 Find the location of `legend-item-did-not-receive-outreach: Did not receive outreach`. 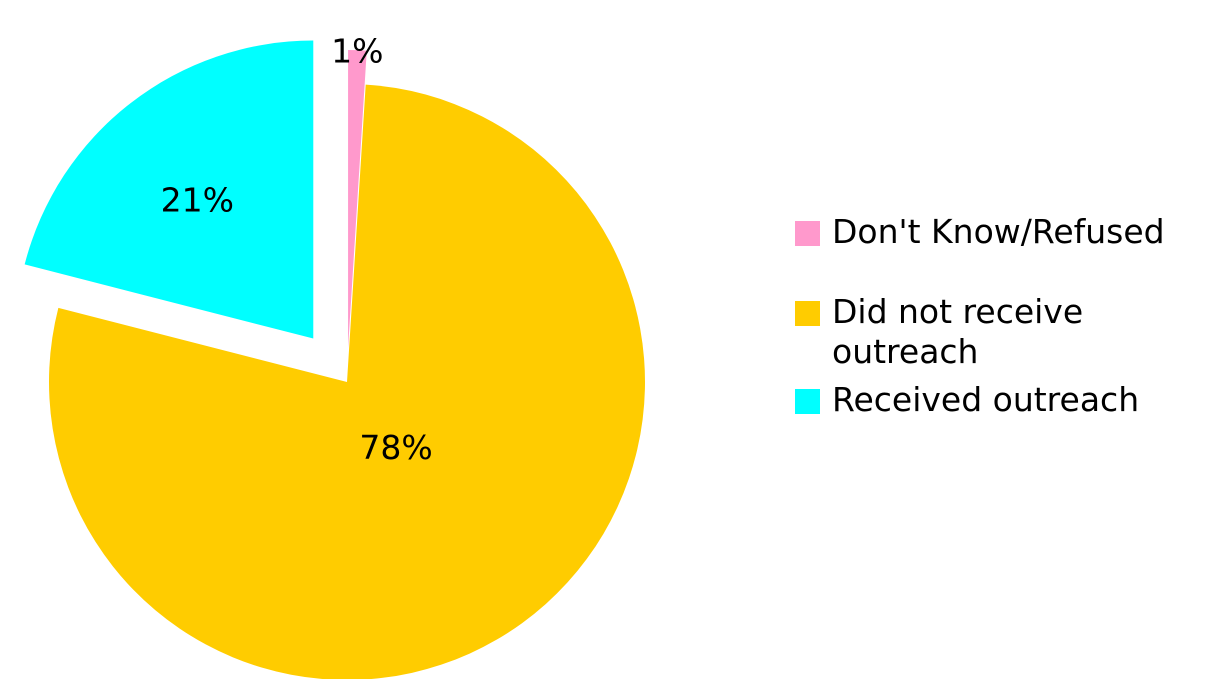

legend-item-did-not-receive-outreach: Did not receive outreach is located at coordinates (1002, 332).